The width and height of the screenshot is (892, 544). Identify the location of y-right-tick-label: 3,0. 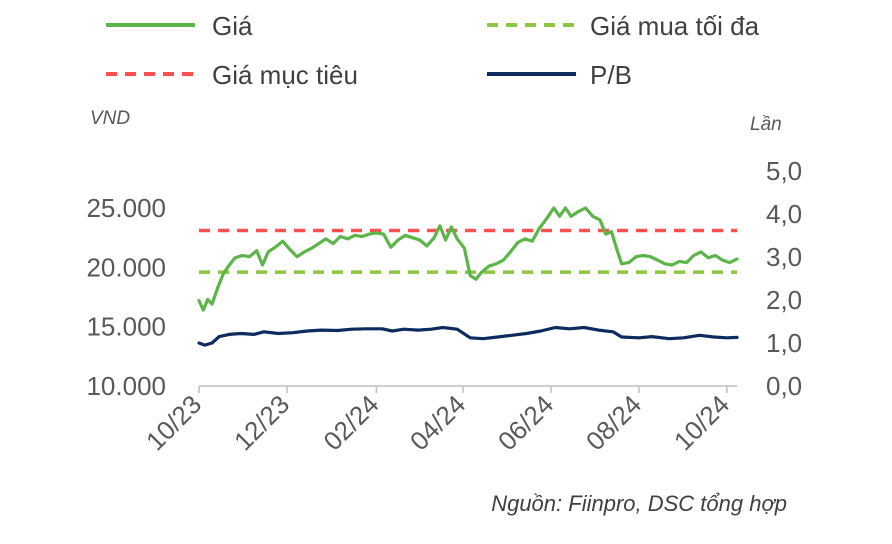
(784, 257).